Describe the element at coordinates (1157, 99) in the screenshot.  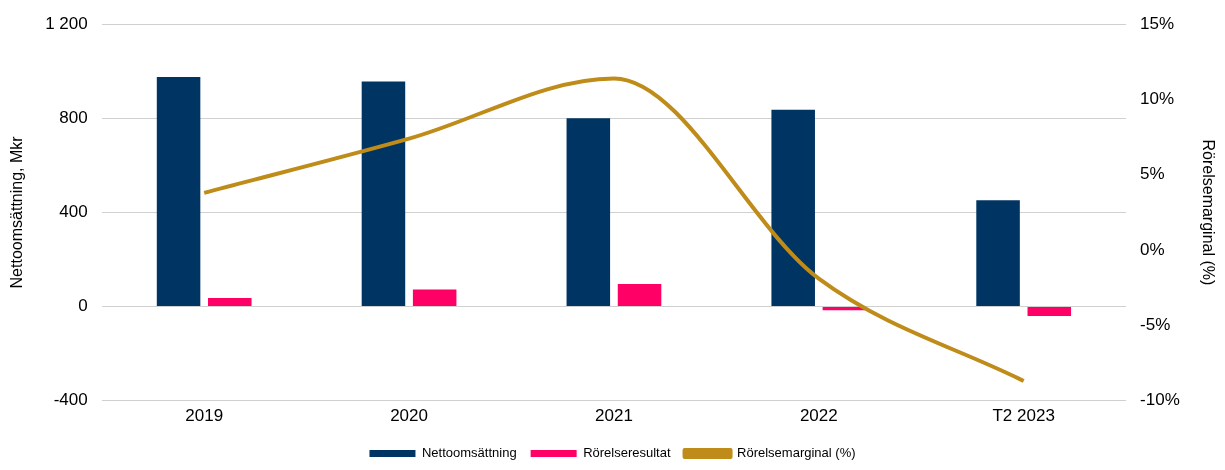
I see `y2-tick-label: 10%` at that location.